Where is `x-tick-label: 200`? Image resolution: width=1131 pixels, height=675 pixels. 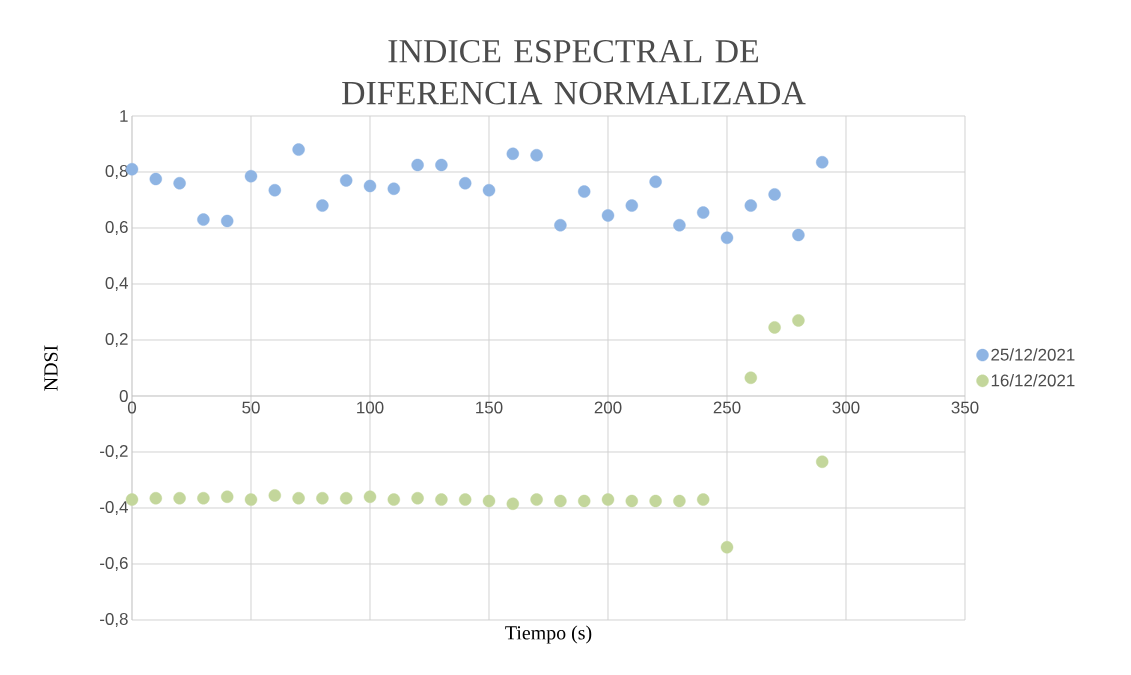 x-tick-label: 200 is located at coordinates (608, 407).